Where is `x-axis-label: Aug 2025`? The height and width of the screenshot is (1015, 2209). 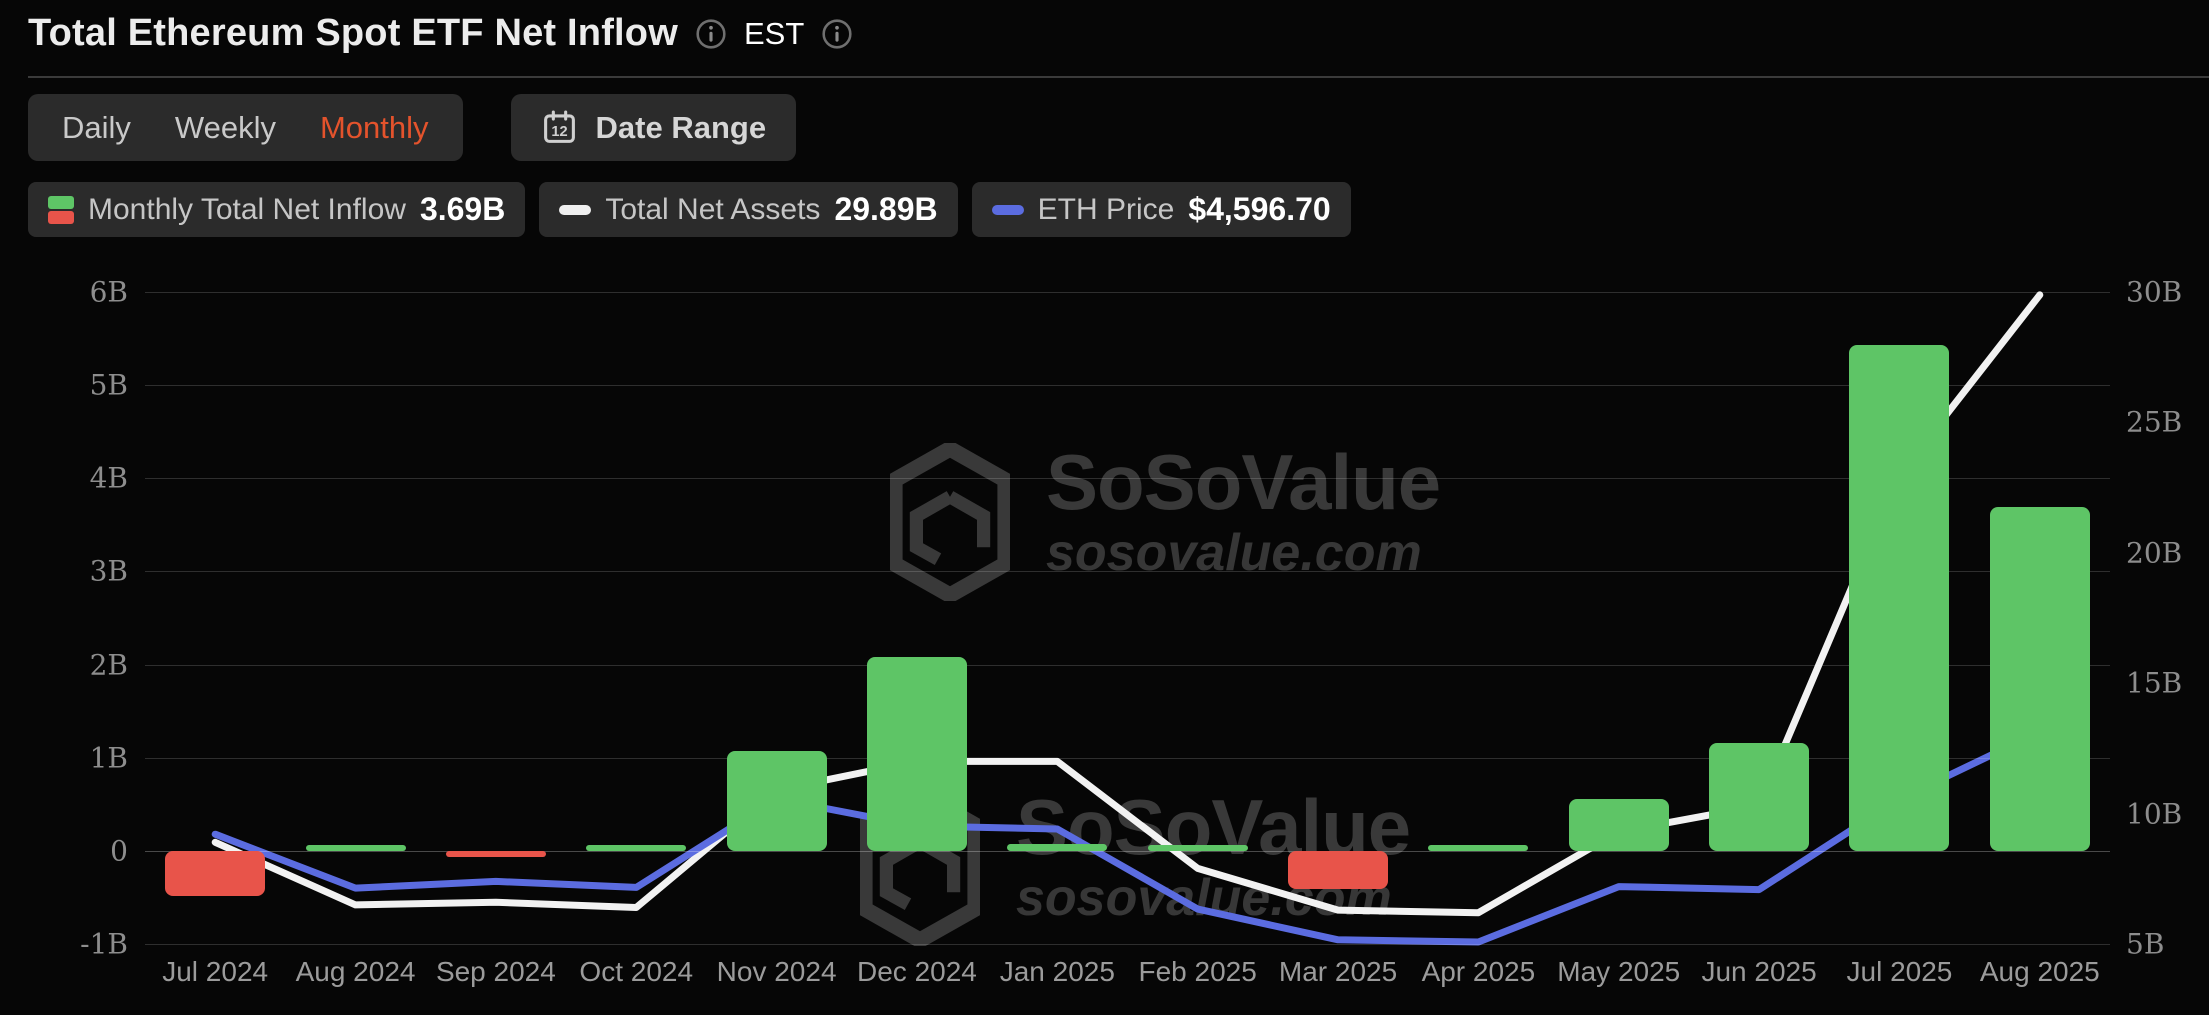 x-axis-label: Aug 2025 is located at coordinates (2039, 971).